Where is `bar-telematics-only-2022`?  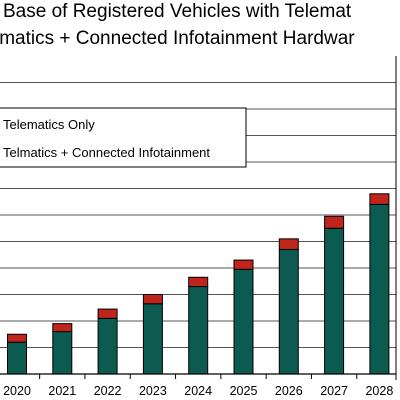 bar-telematics-only-2022 is located at coordinates (107, 313).